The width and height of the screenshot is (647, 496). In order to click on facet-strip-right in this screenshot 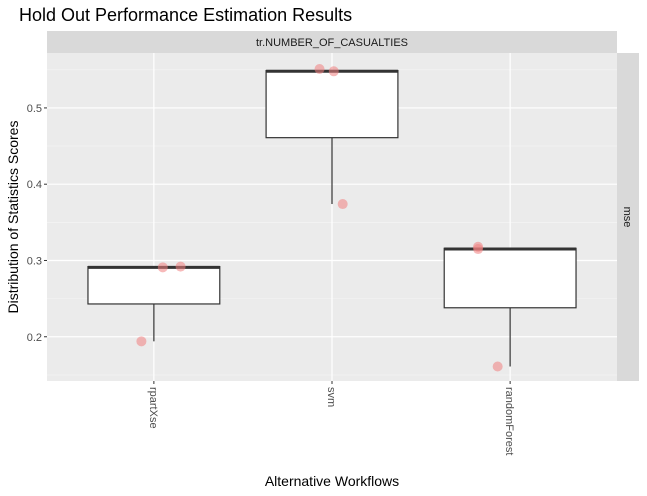, I will do `click(628, 217)`.